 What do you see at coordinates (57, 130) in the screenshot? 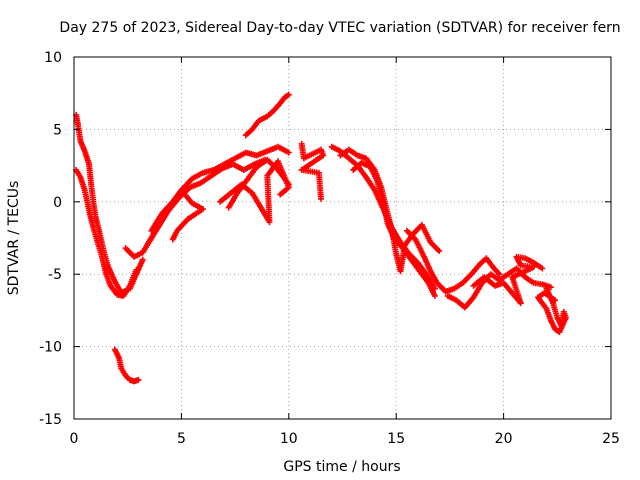
I see `y-tick-label: 5` at bounding box center [57, 130].